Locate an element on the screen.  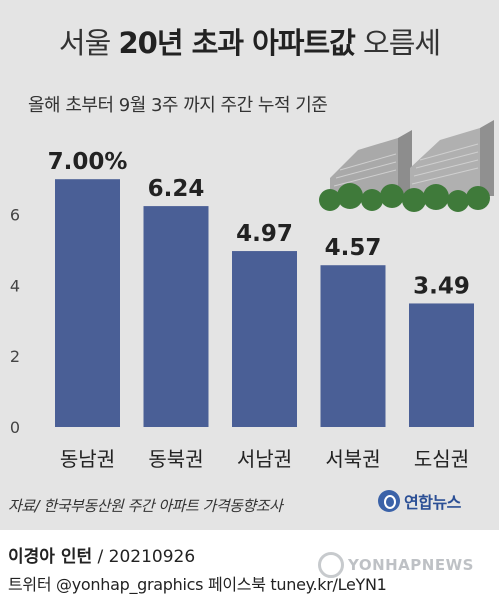
building-left-side is located at coordinates (405, 163).